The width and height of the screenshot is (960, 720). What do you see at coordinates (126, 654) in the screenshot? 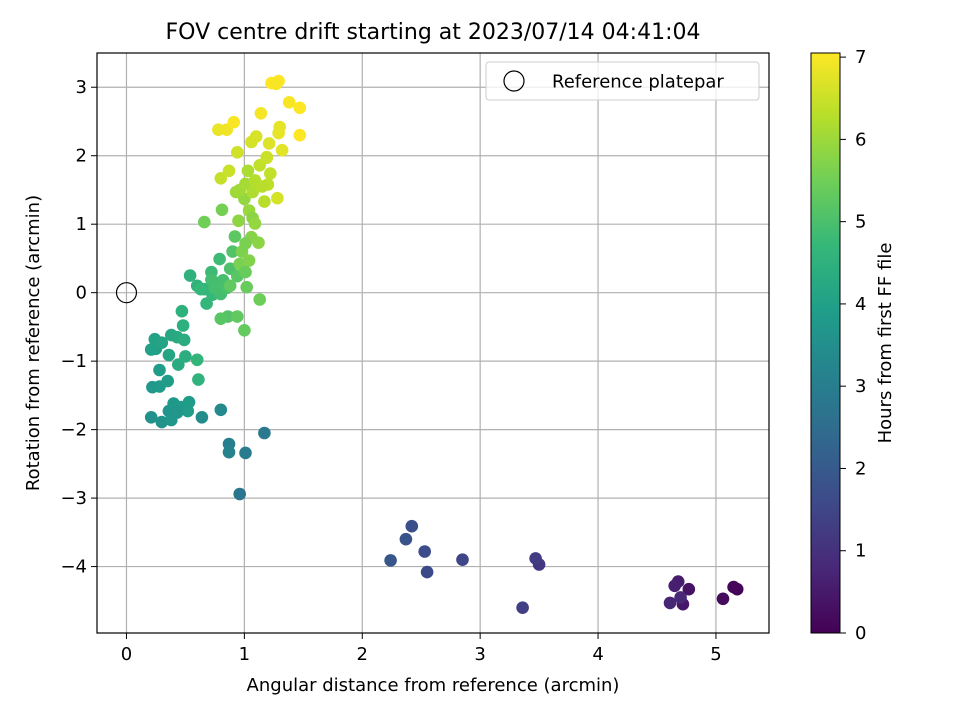
I see `x-tick-label: 0` at bounding box center [126, 654].